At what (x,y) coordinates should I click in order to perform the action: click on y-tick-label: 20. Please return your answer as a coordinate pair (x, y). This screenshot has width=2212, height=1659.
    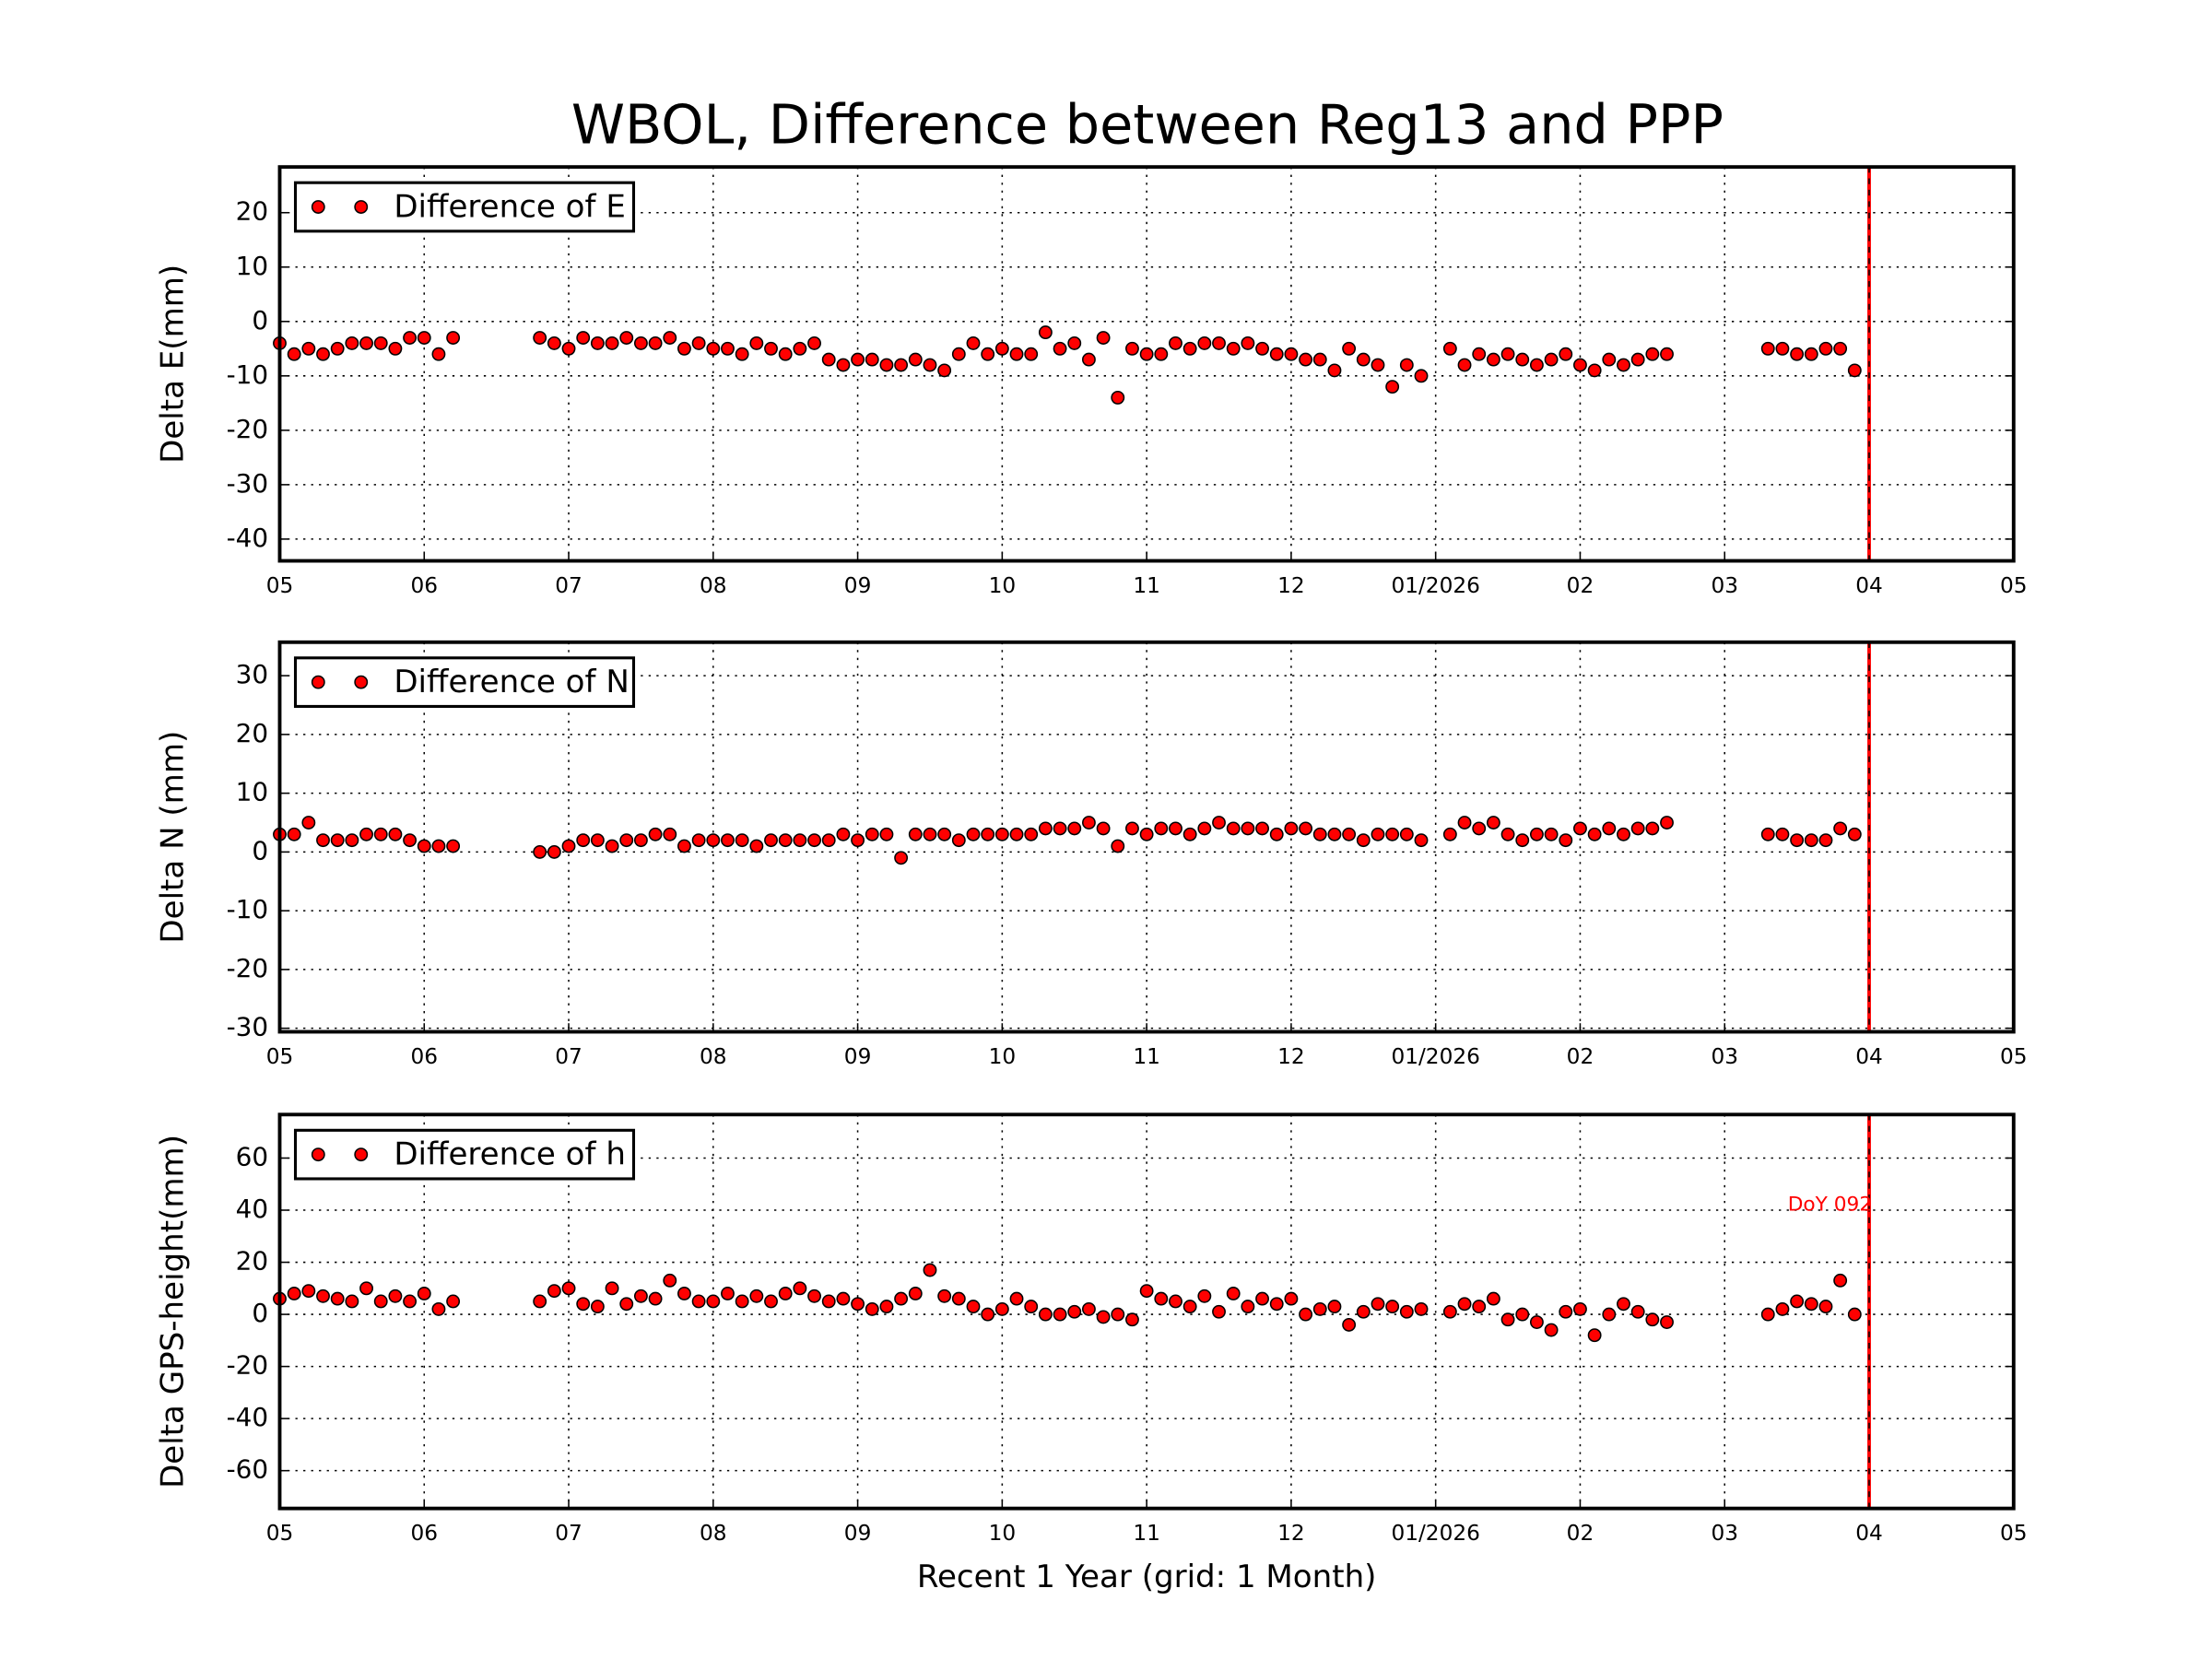
    Looking at the image, I should click on (252, 733).